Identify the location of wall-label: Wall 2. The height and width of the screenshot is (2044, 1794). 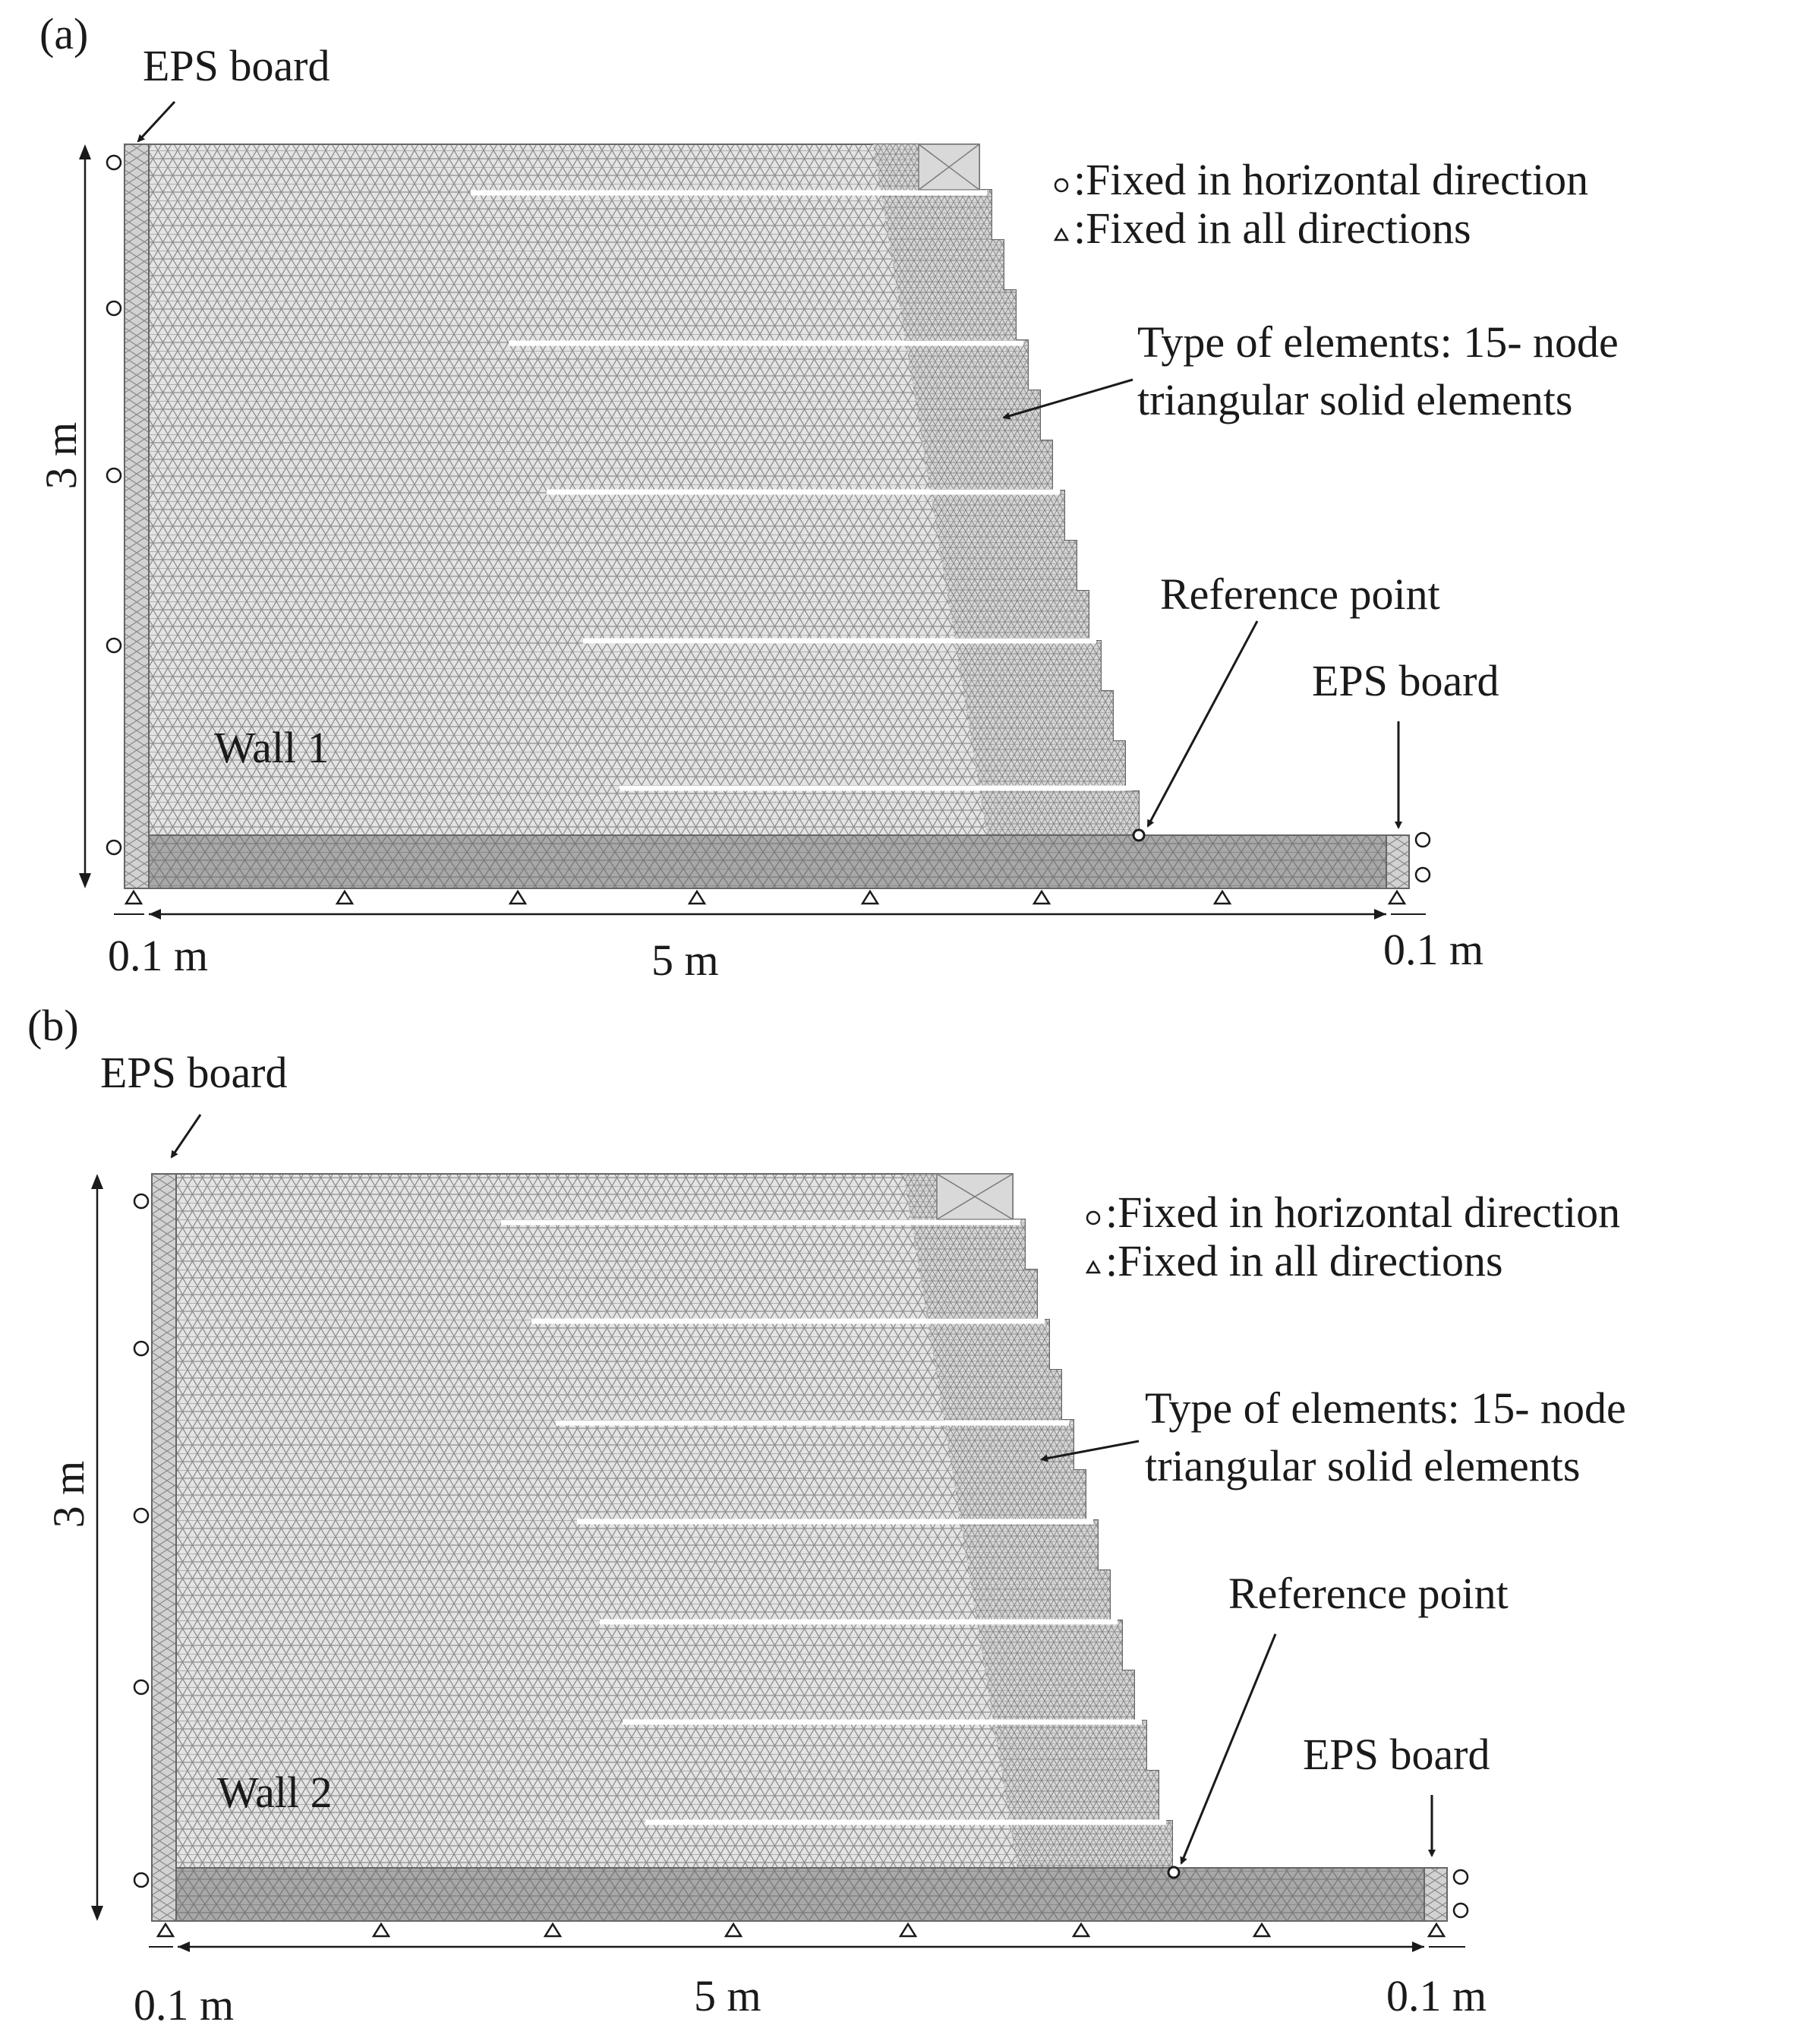
(275, 1792).